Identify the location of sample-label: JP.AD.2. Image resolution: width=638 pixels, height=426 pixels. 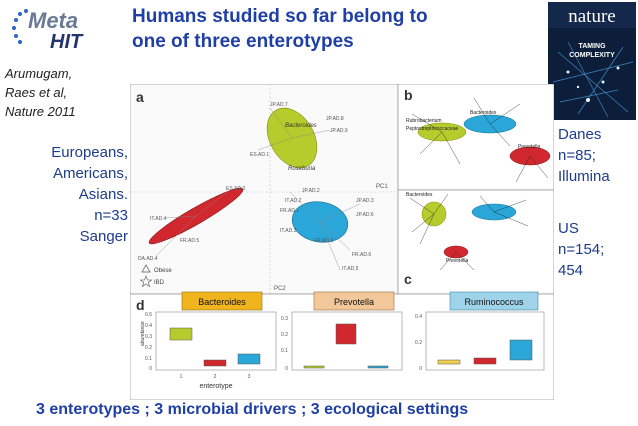
(311, 191).